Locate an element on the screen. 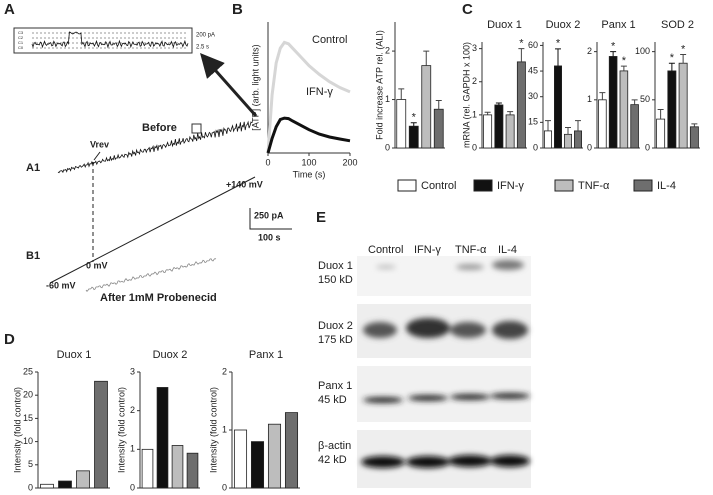 This screenshot has height=495, width=713. scale-bar is located at coordinates (270, 219).